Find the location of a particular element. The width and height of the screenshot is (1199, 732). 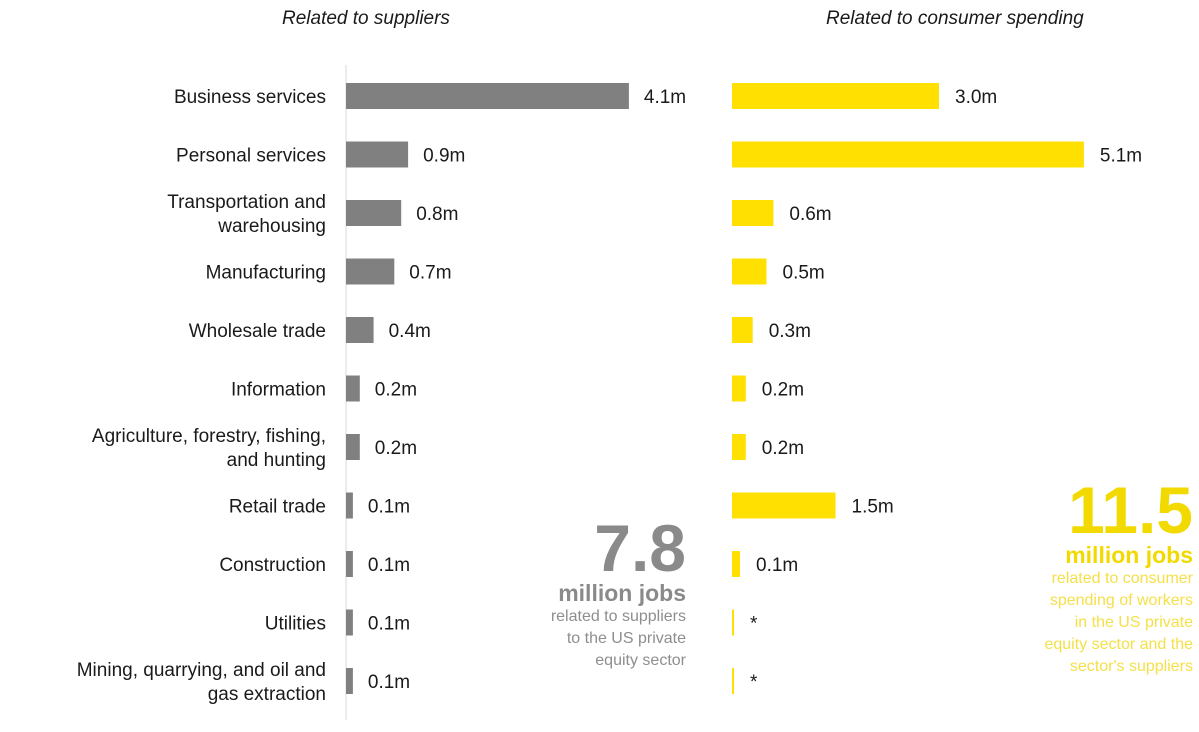

consumer-value-label: 5.1m is located at coordinates (1121, 156).